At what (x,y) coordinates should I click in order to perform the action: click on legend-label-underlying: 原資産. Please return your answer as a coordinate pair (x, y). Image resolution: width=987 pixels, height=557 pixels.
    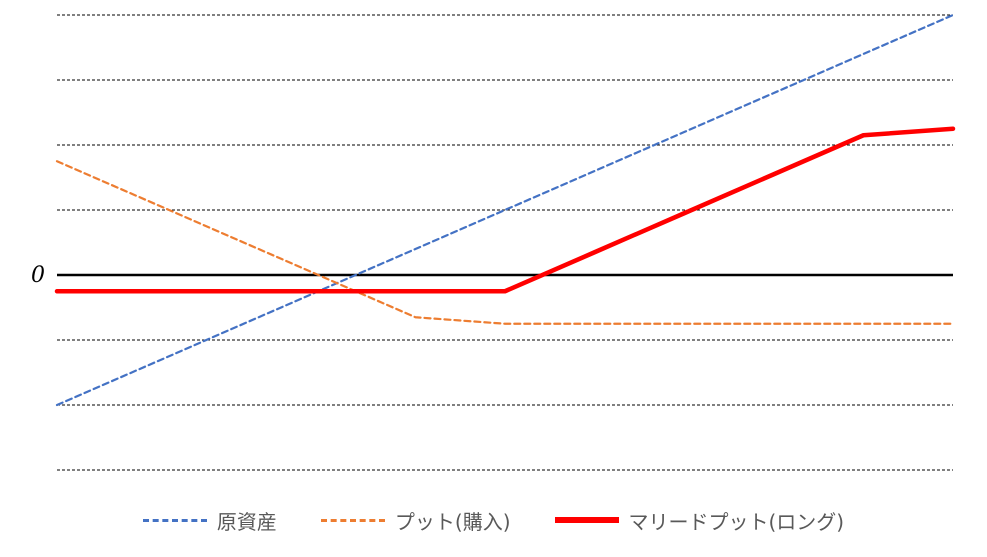
    Looking at the image, I should click on (246, 521).